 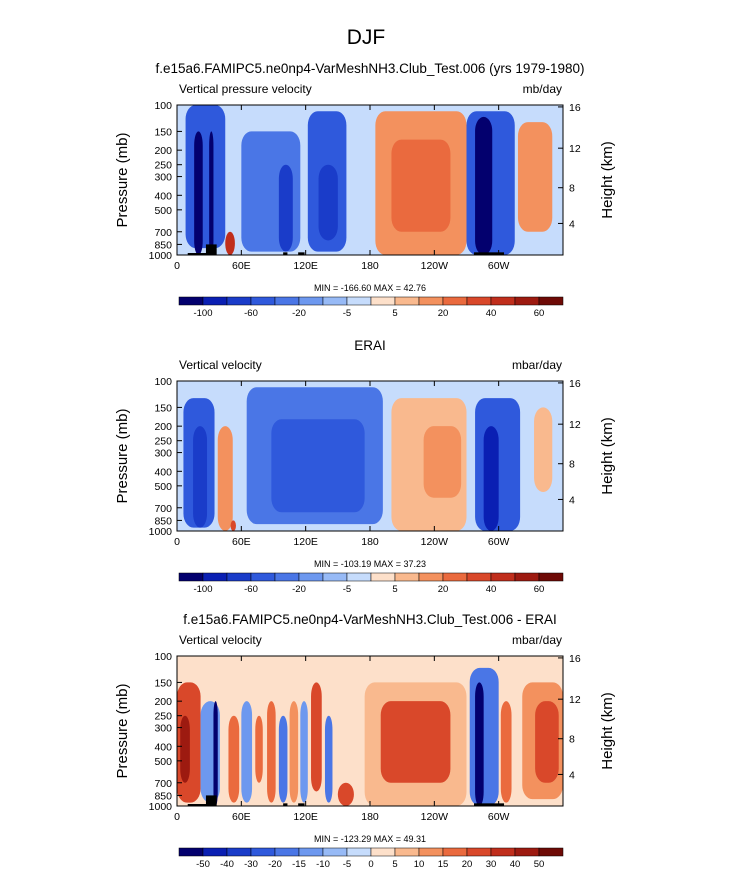 I want to click on colorbar-label: -5, so click(x=347, y=864).